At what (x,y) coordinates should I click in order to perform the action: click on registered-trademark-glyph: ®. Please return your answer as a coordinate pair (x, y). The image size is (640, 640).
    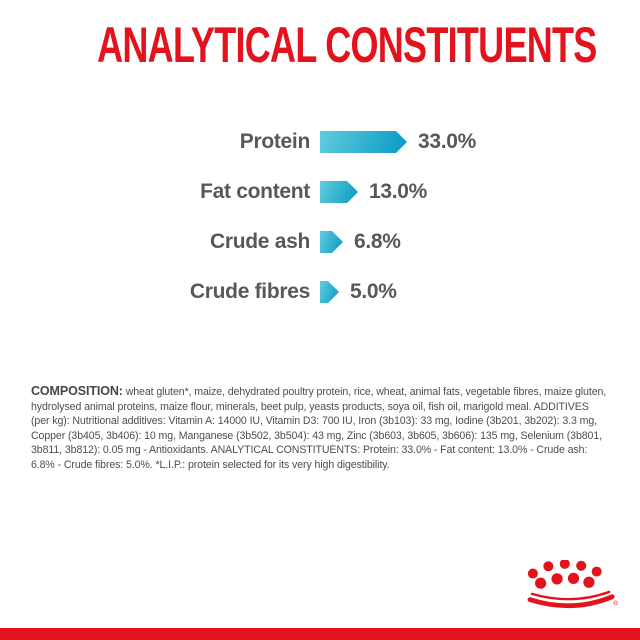
    Looking at the image, I should click on (615, 603).